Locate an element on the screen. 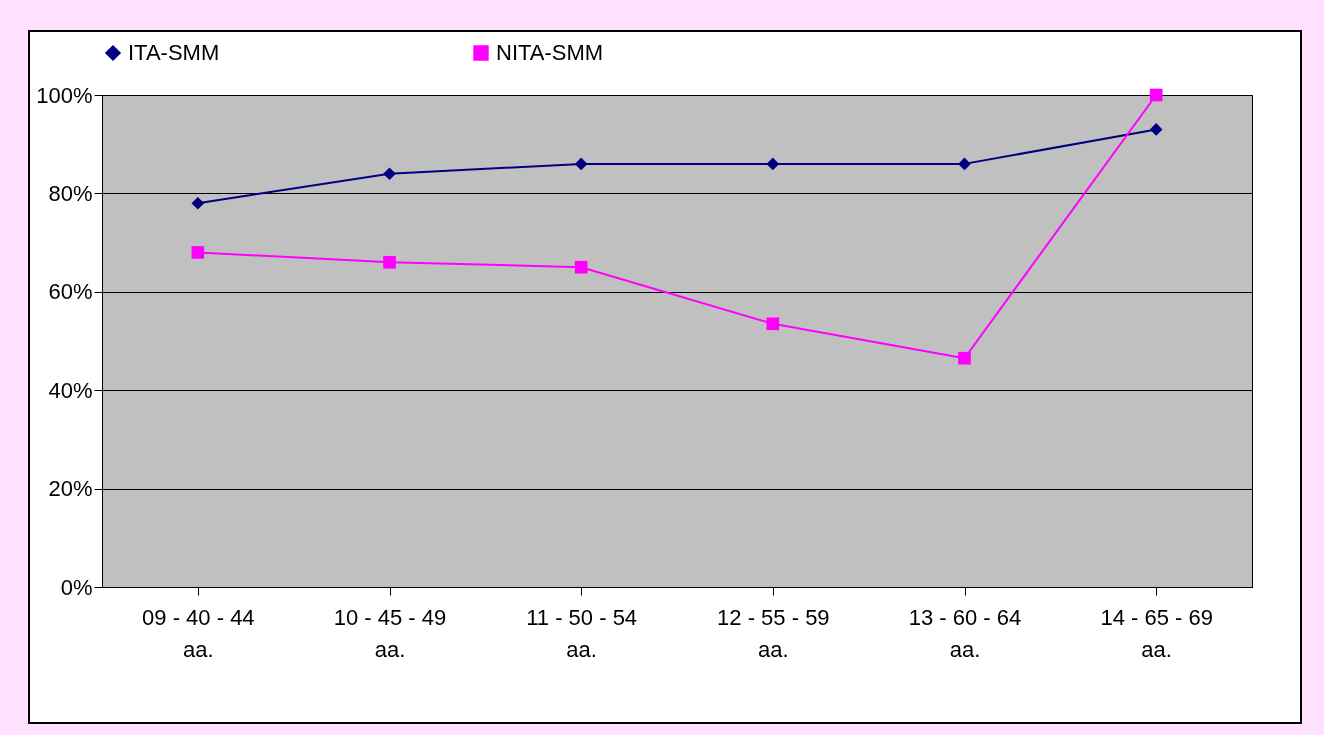 This screenshot has width=1324, height=735. x-tick-label: 12 - 55 - 59 aa. is located at coordinates (773, 633).